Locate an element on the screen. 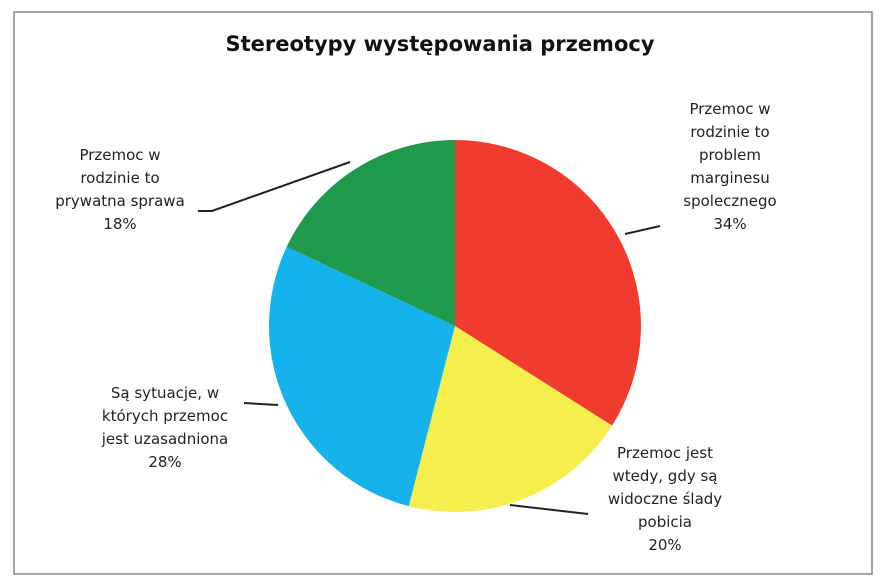 Image resolution: width=880 pixels, height=580 pixels. category-label: Przemoc w rodzinie to prywatna sprawa is located at coordinates (120, 178).